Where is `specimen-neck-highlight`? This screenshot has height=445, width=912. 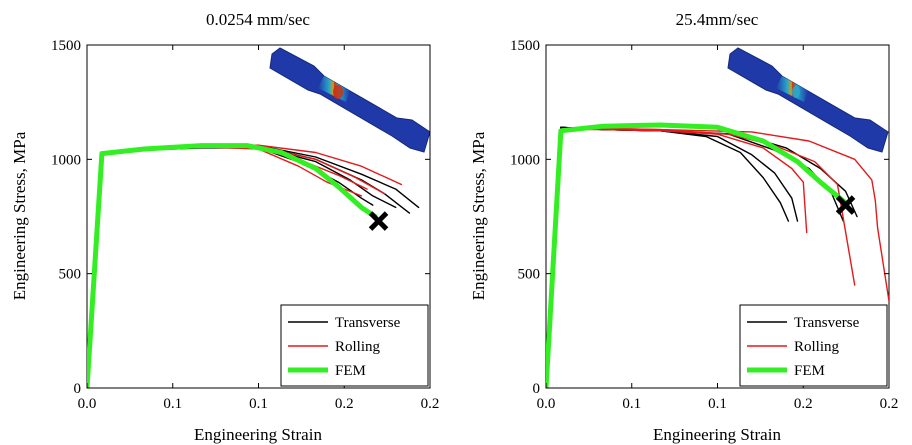 specimen-neck-highlight is located at coordinates (792, 89).